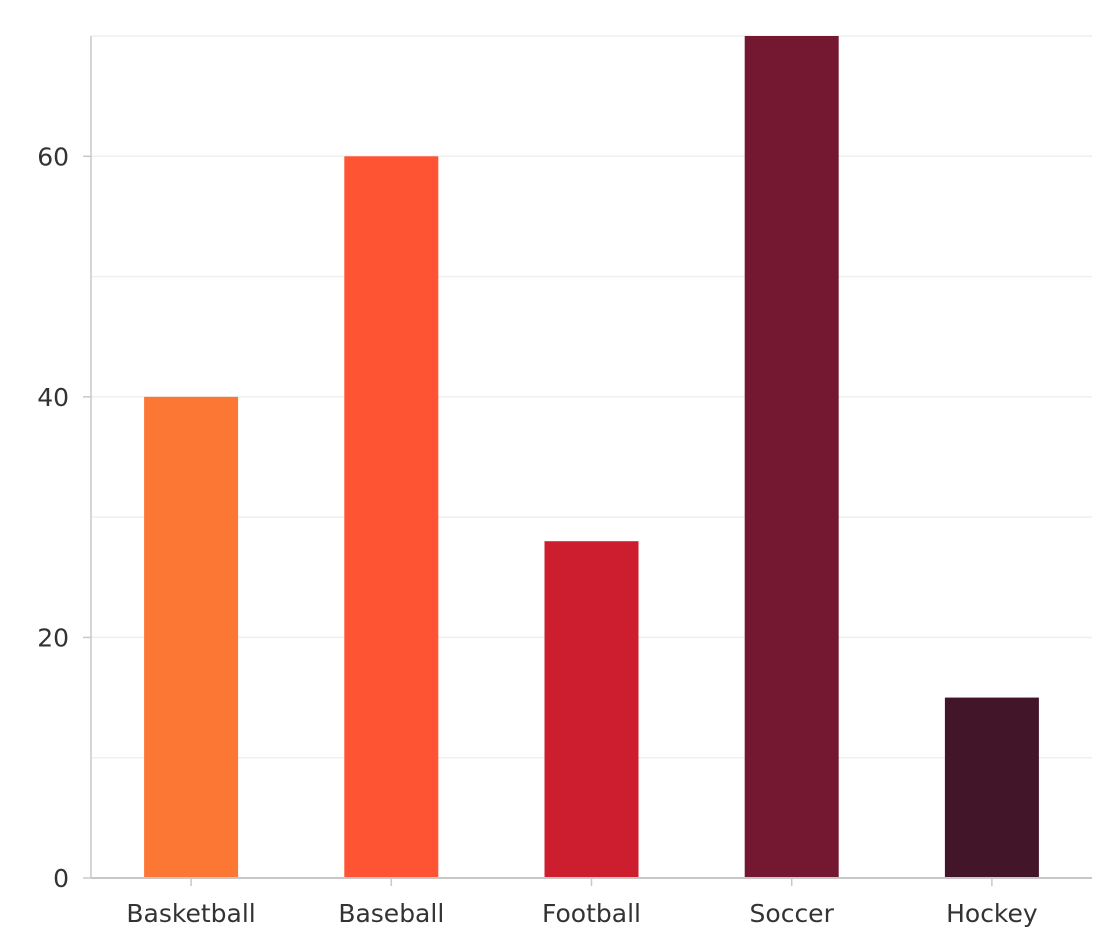 This screenshot has width=1114, height=950. Describe the element at coordinates (61, 878) in the screenshot. I see `y-tick-label: 0` at that location.